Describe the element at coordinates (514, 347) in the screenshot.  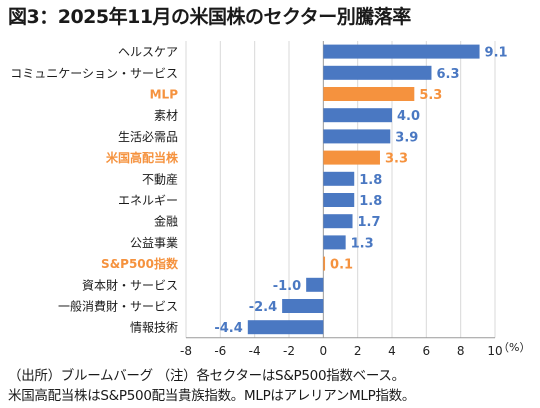
I see `x-unit-label: （%）` at that location.